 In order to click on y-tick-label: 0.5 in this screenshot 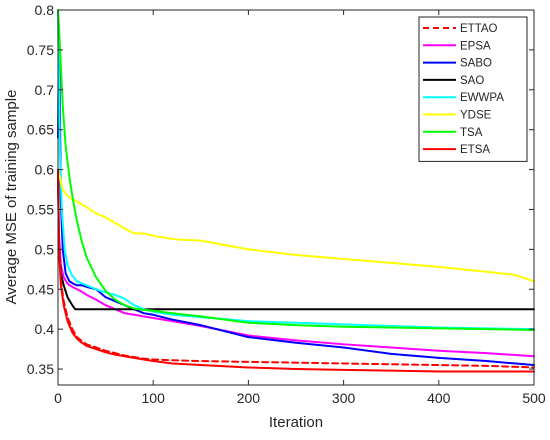, I will do `click(45, 249)`.